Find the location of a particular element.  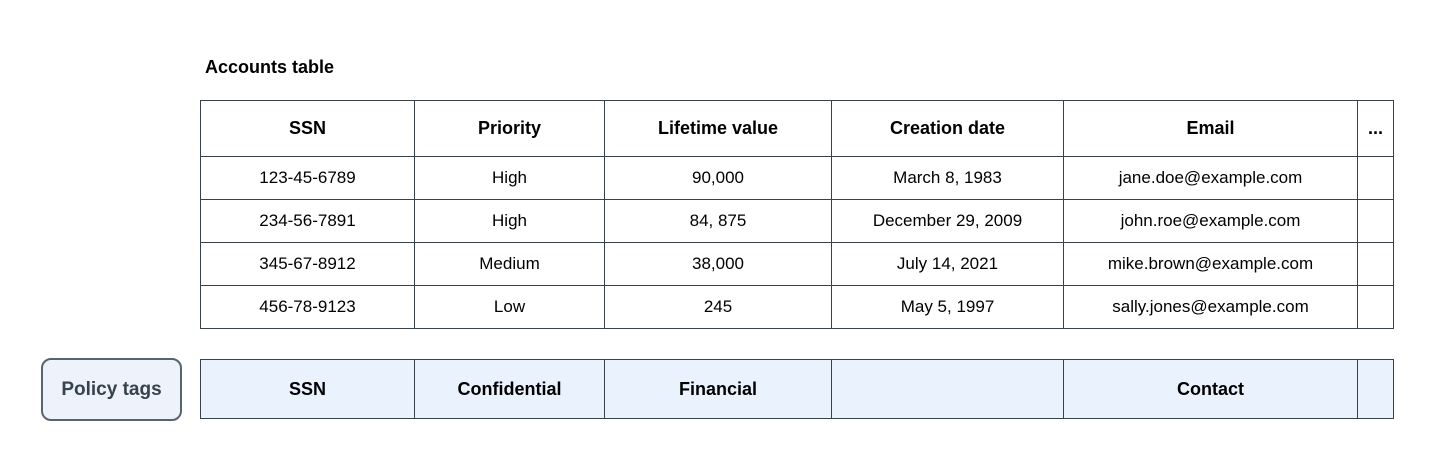

column-header-lifetime-value: Lifetime value is located at coordinates (718, 128).